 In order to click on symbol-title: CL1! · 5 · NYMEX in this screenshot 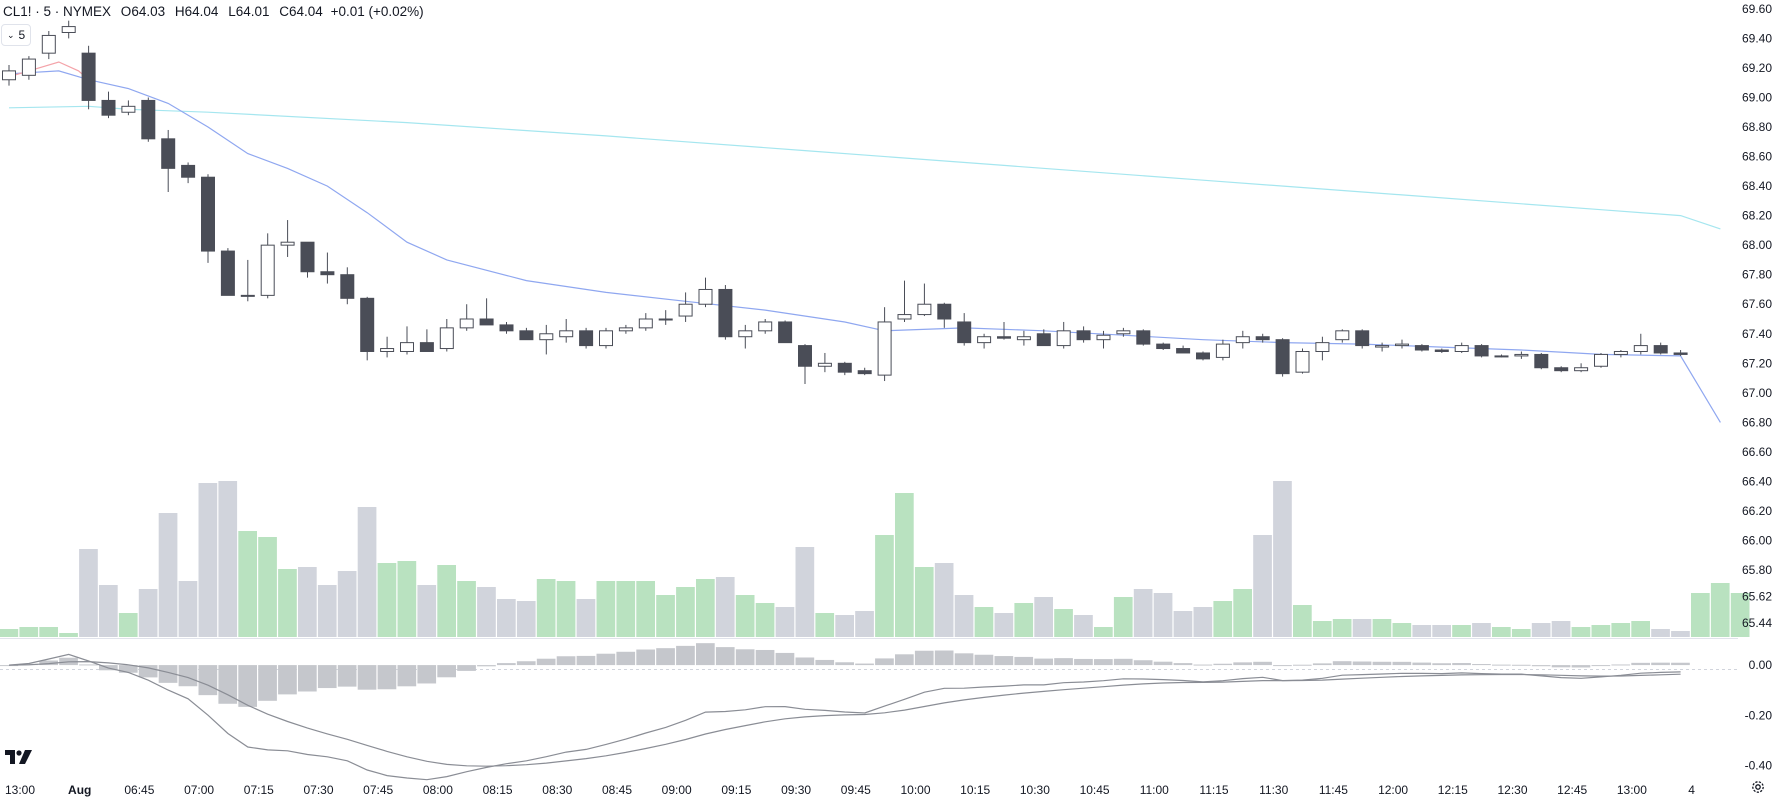, I will do `click(57, 11)`.